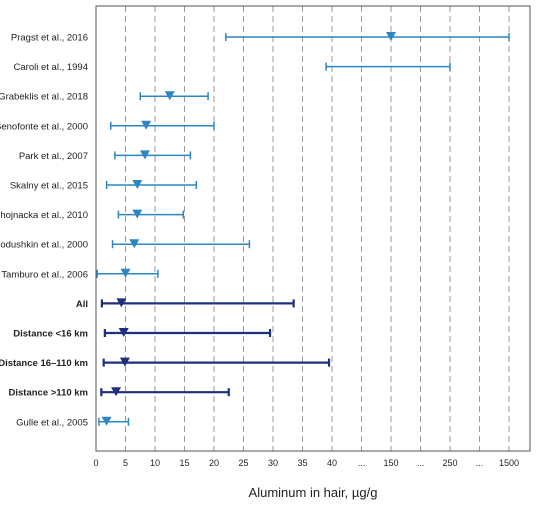 The width and height of the screenshot is (550, 506). Describe the element at coordinates (49, 186) in the screenshot. I see `row-label: Skalny et al., 2015` at that location.